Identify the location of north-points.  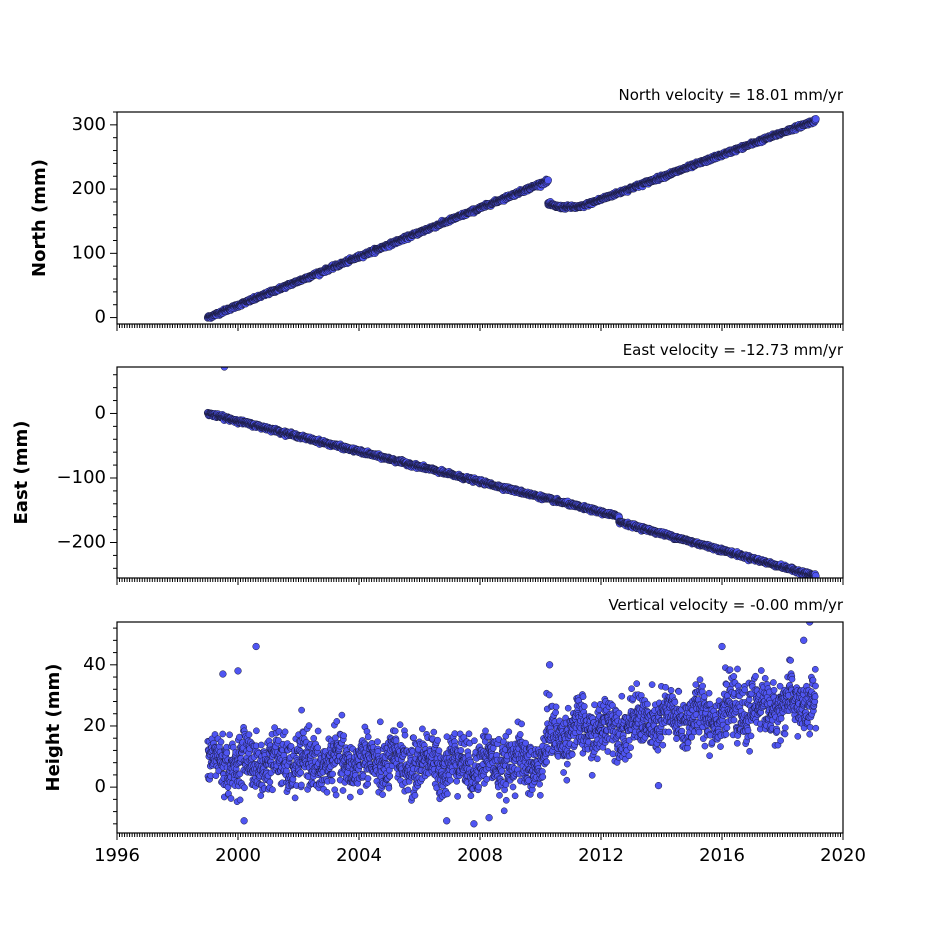
(511, 218).